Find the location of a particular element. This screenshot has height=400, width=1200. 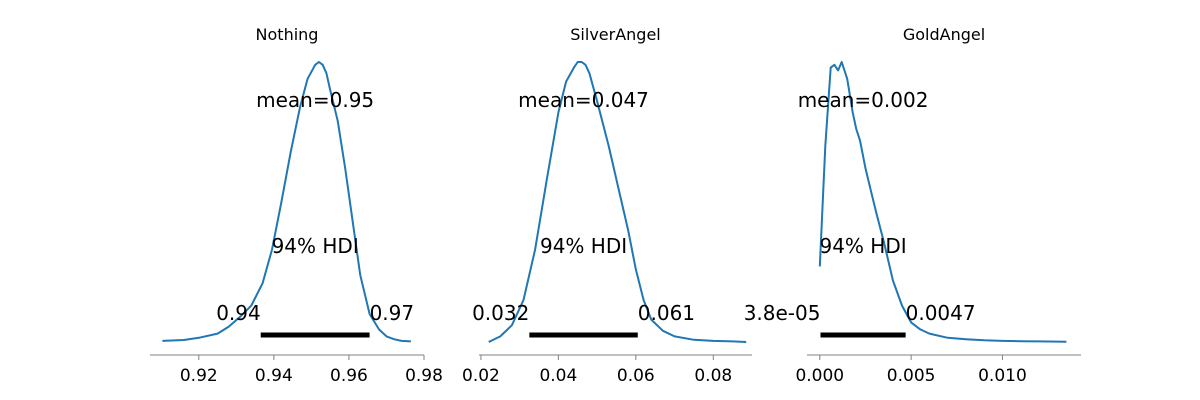

x-tick-label: 0.04 is located at coordinates (558, 376).